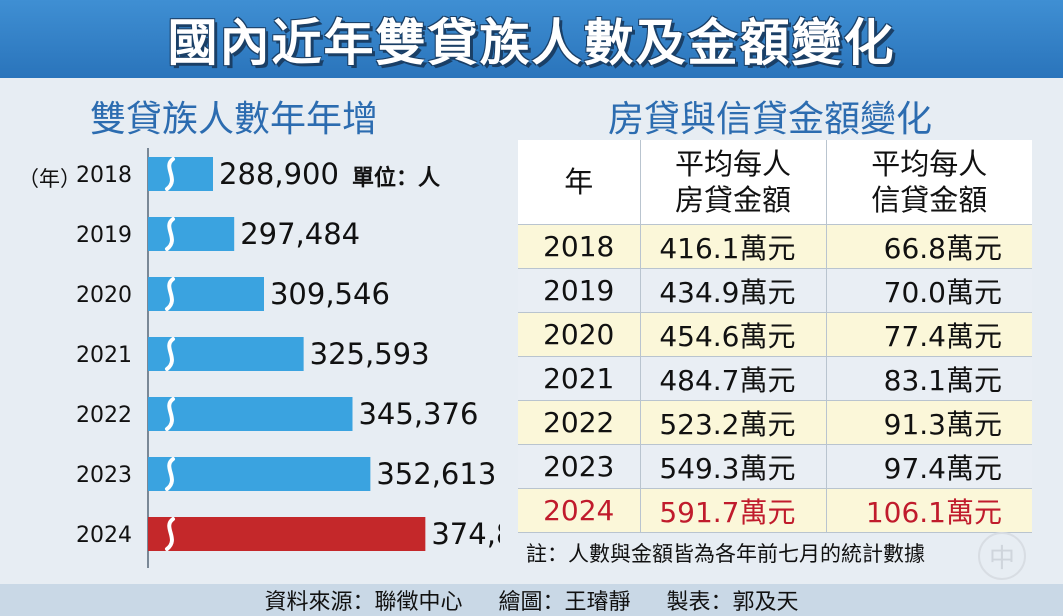  Describe the element at coordinates (929, 466) in the screenshot. I see `cell-credit-amount: 97.4萬元` at that location.